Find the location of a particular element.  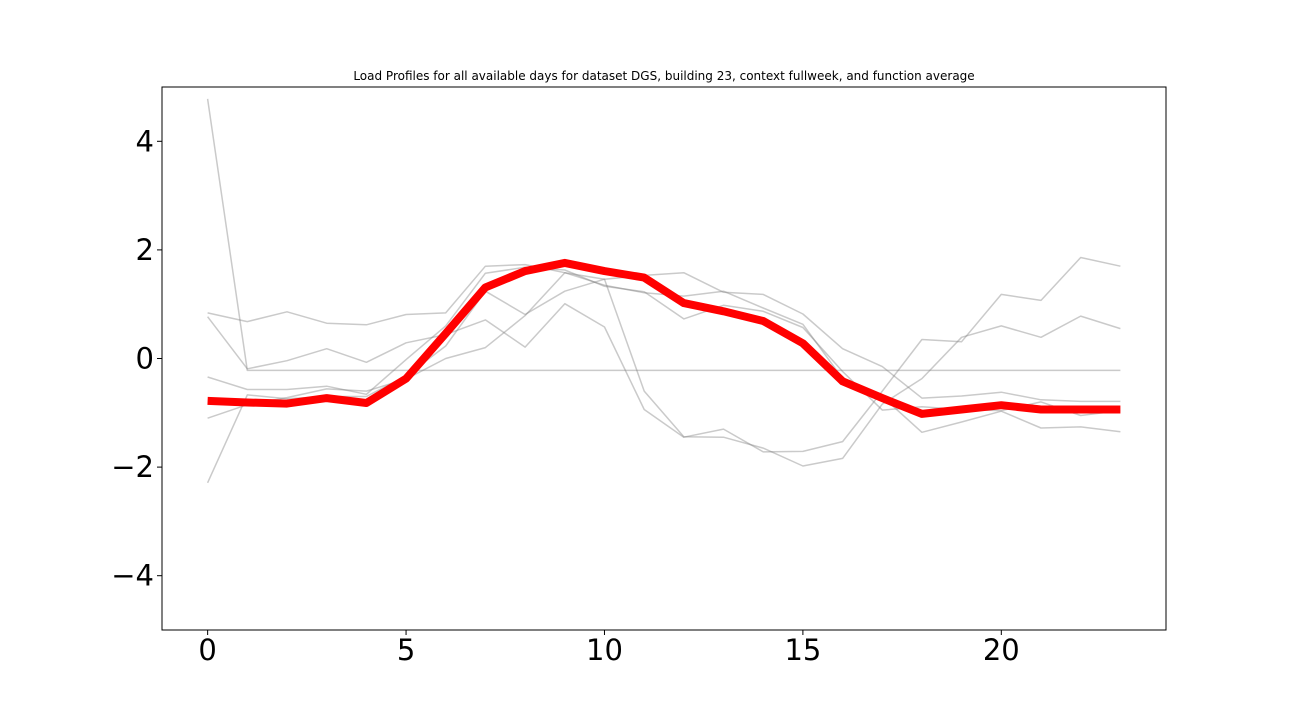

x-tick-label: 20 is located at coordinates (1001, 650).